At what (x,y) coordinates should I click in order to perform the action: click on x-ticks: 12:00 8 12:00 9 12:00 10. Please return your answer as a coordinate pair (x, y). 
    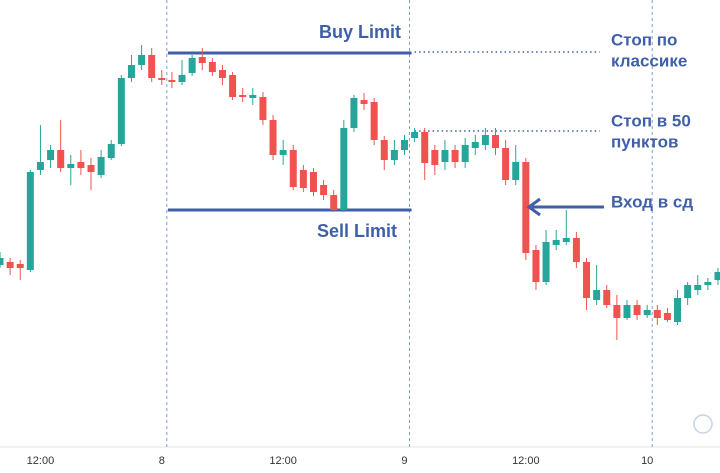
    Looking at the image, I should click on (340, 461).